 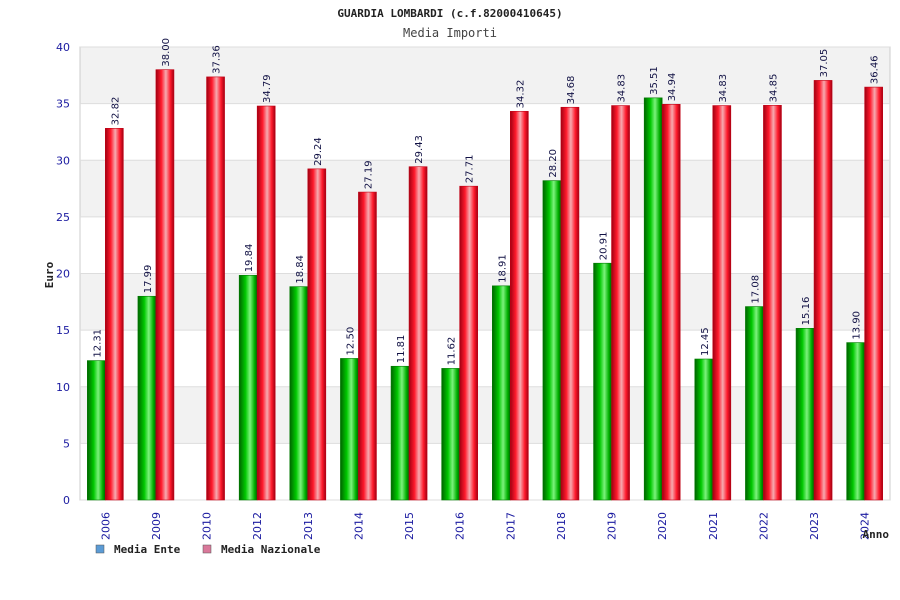 What do you see at coordinates (501, 393) in the screenshot?
I see `bar-media-ente-2017` at bounding box center [501, 393].